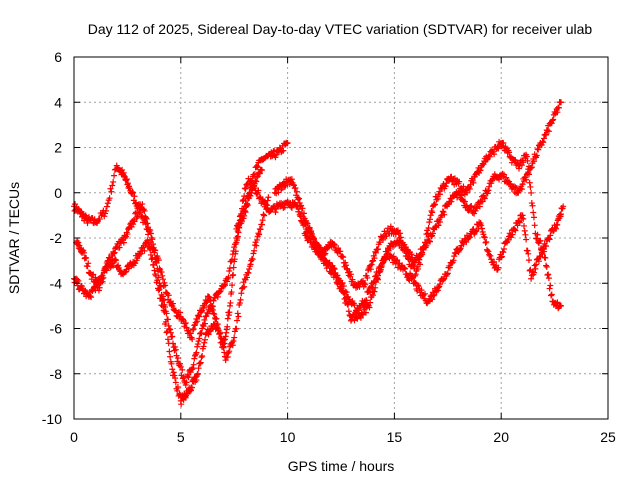 This screenshot has width=640, height=480. What do you see at coordinates (58, 102) in the screenshot?
I see `y-tick-label: 4` at bounding box center [58, 102].